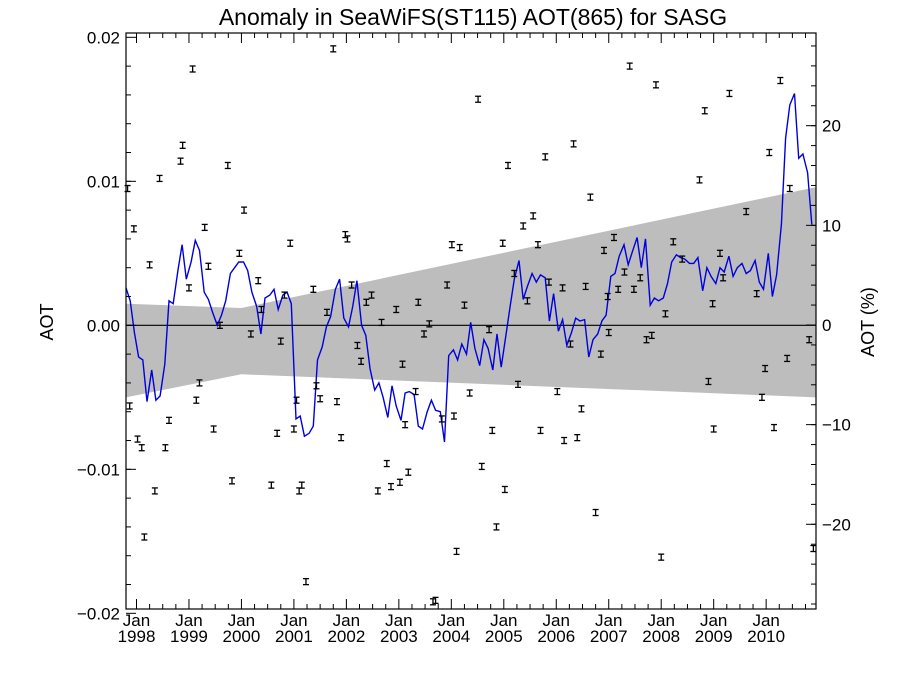  What do you see at coordinates (346, 636) in the screenshot?
I see `x-tick-label-year: 2002` at bounding box center [346, 636].